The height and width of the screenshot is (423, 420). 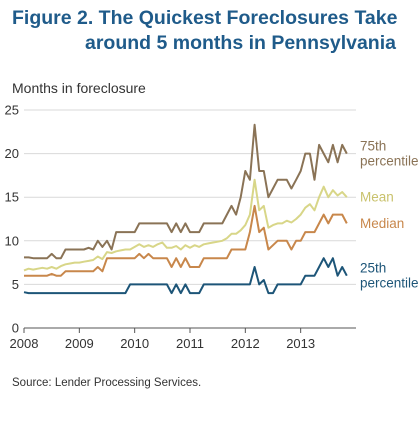 What do you see at coordinates (12, 240) in the screenshot?
I see `y-tick-label: 10` at bounding box center [12, 240].